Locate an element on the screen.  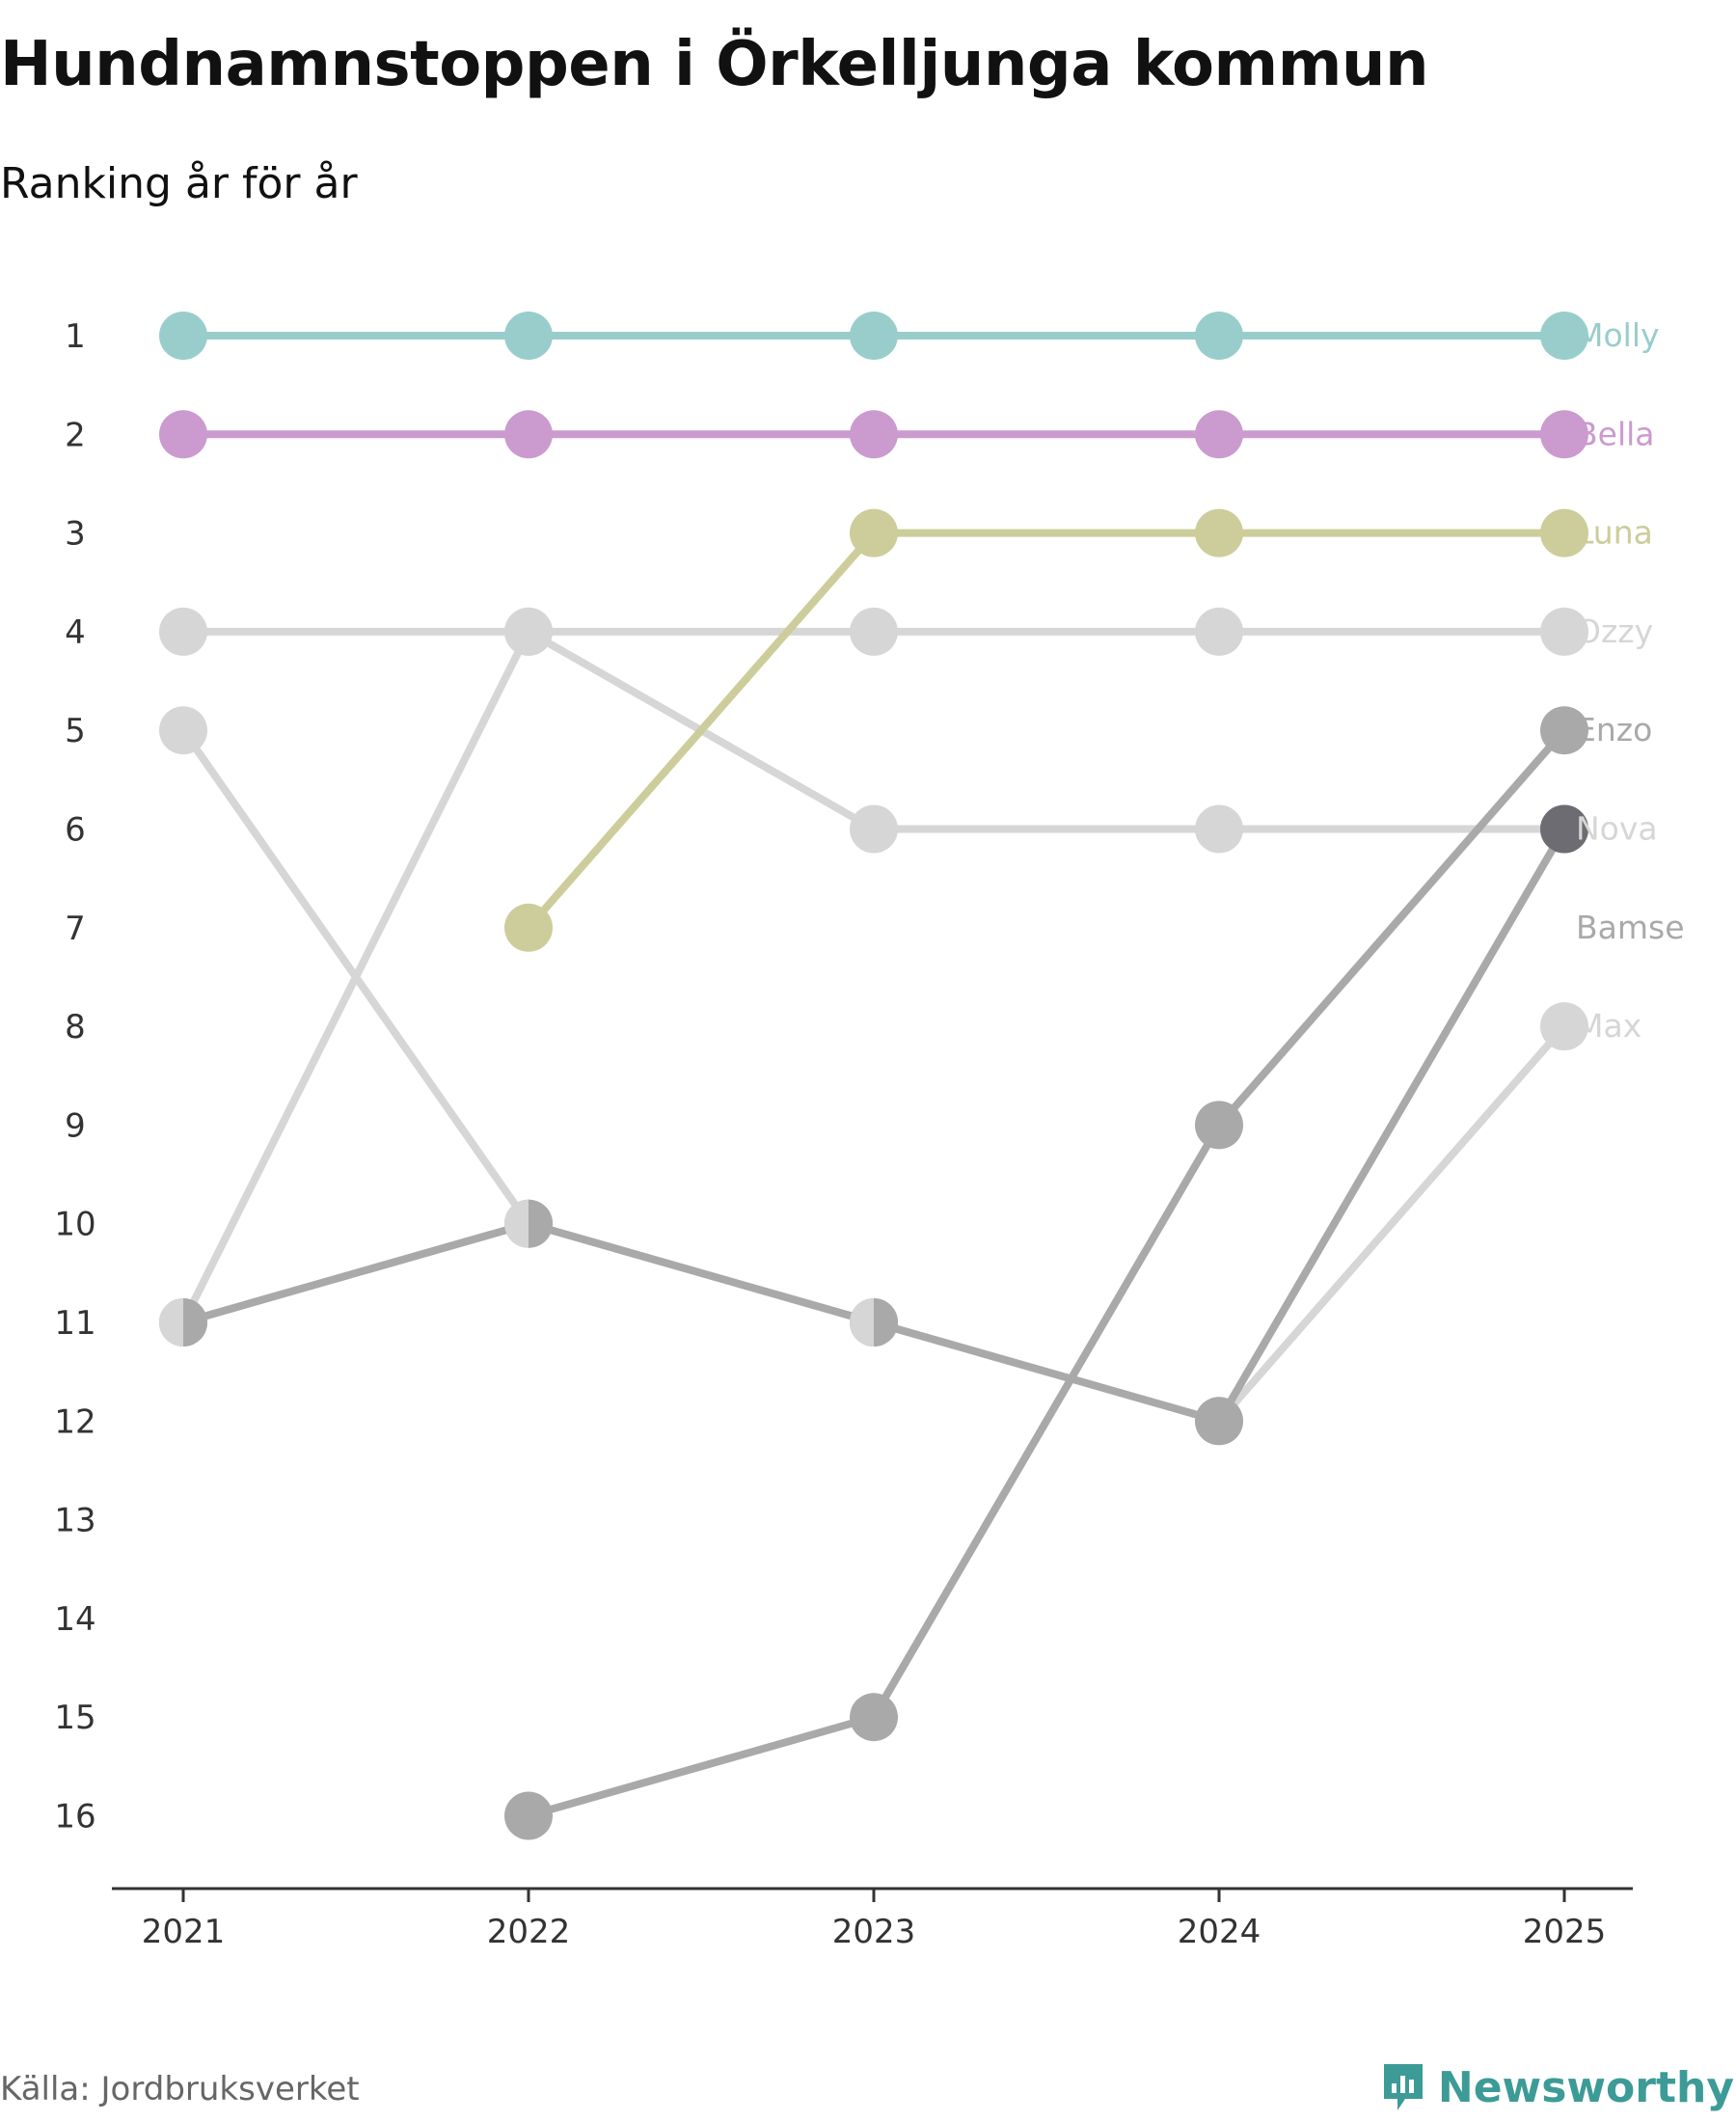
chart-subtitle: Ranking år för år is located at coordinates (179, 184).